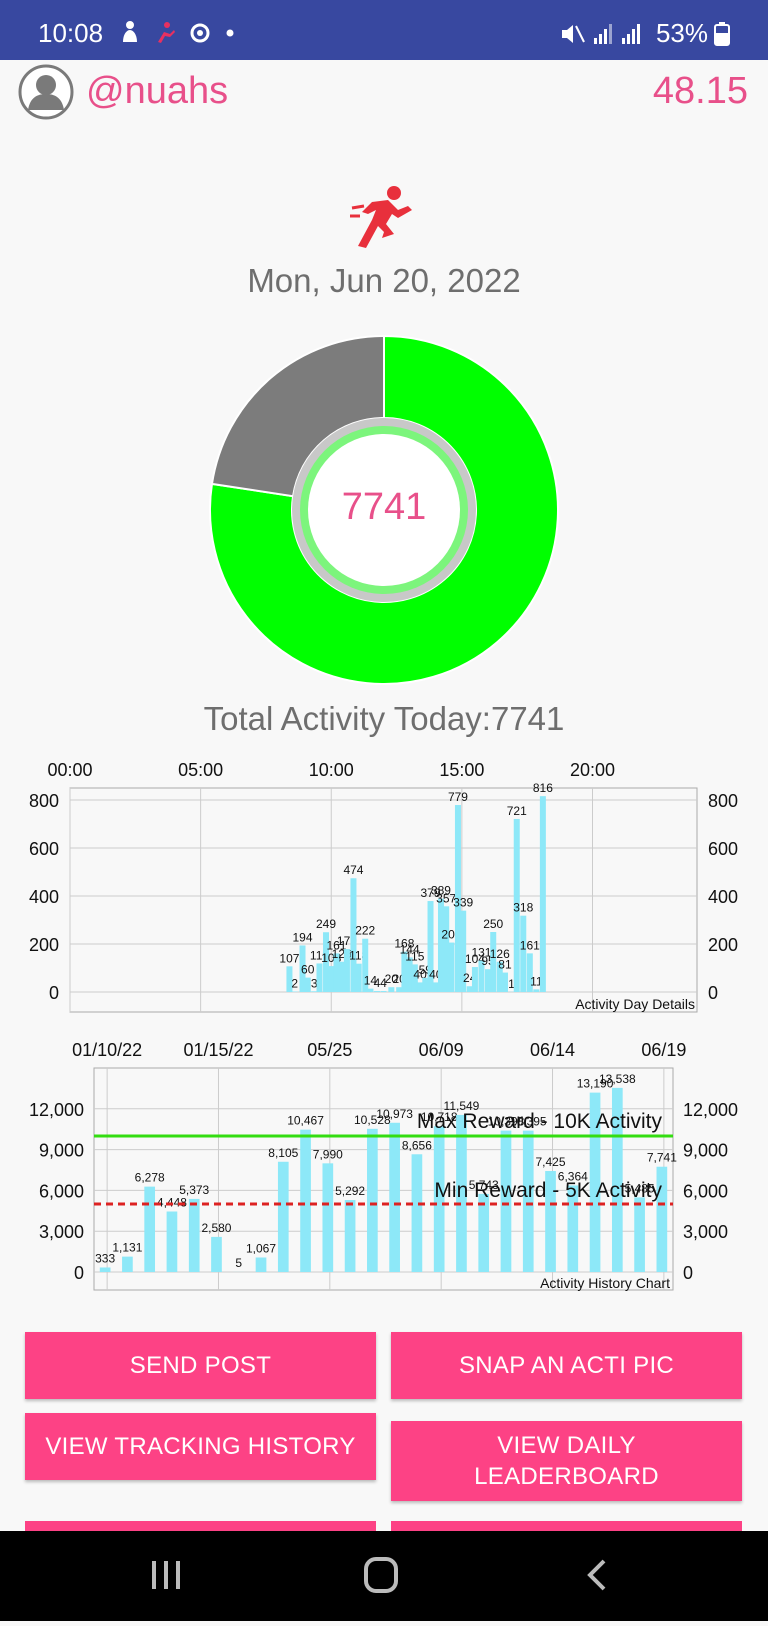  What do you see at coordinates (302, 937) in the screenshot?
I see `day-bar-label: 194` at bounding box center [302, 937].